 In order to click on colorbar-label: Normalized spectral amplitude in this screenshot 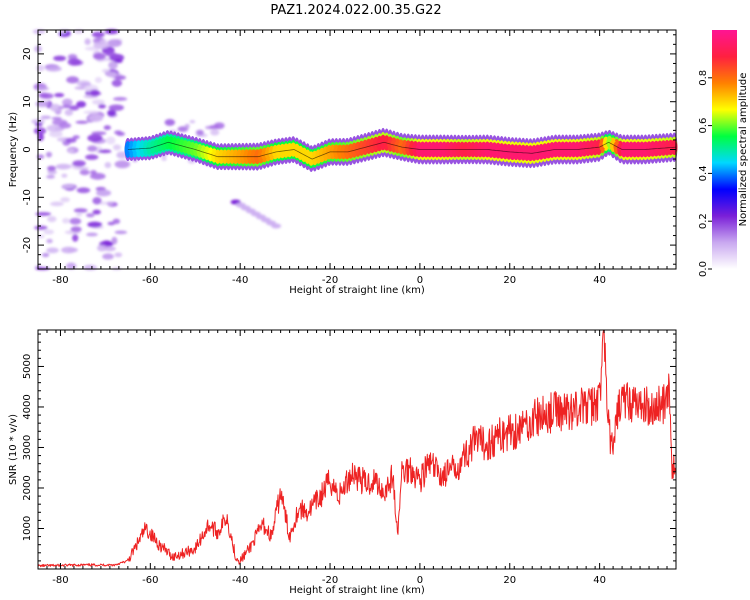, I will do `click(743, 150)`.